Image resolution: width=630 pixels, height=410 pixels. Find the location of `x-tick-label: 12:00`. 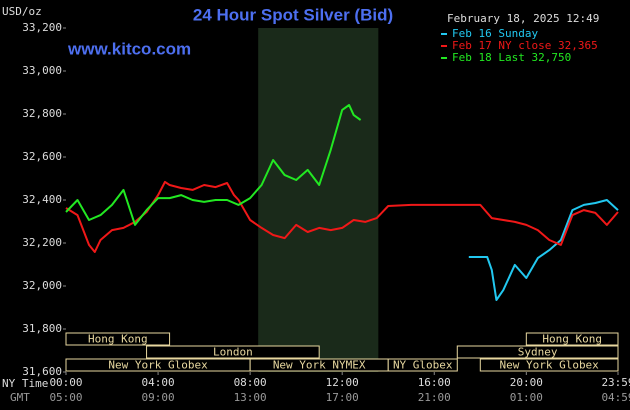

x-tick-label: 12:00 is located at coordinates (342, 382).